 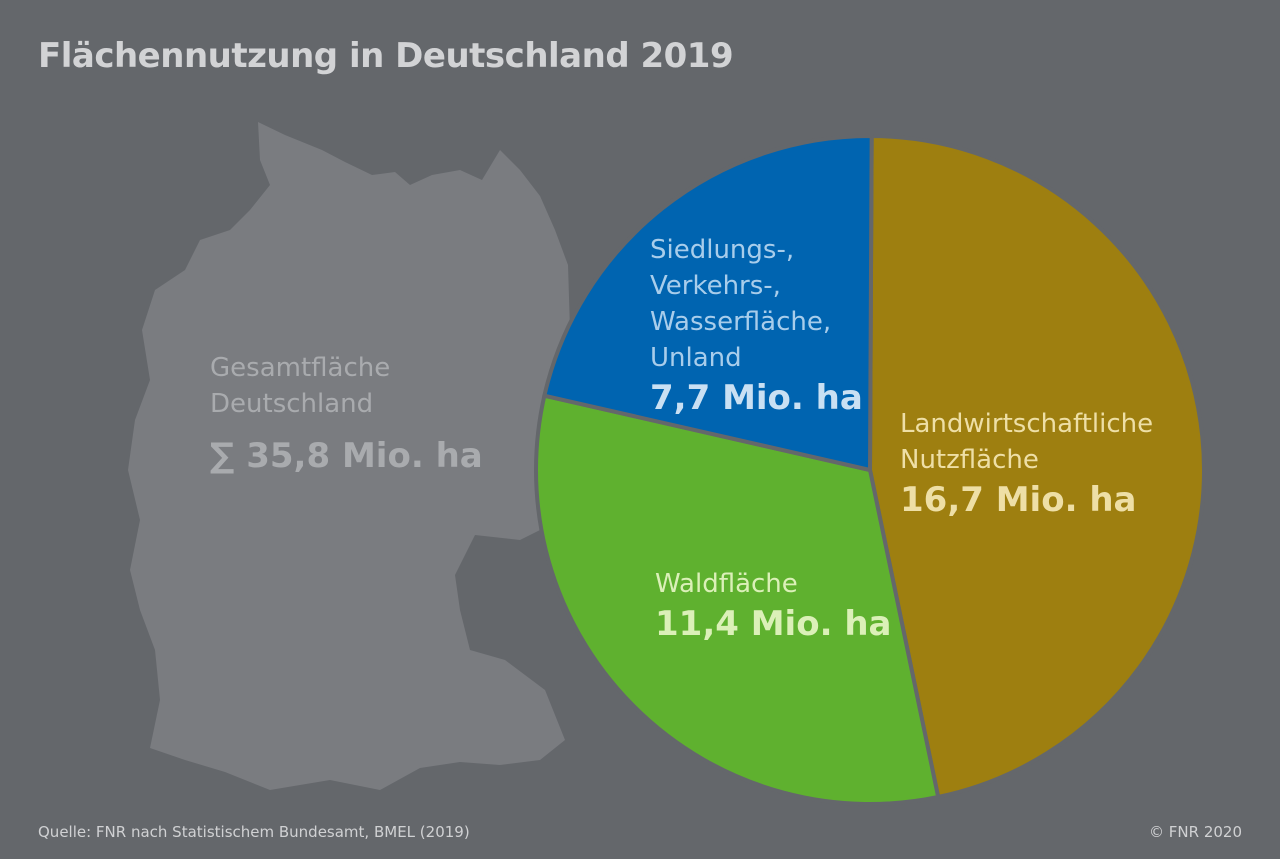 What do you see at coordinates (756, 398) in the screenshot?
I see `slice-value-siedlung: 7,7 Mio. ha` at bounding box center [756, 398].